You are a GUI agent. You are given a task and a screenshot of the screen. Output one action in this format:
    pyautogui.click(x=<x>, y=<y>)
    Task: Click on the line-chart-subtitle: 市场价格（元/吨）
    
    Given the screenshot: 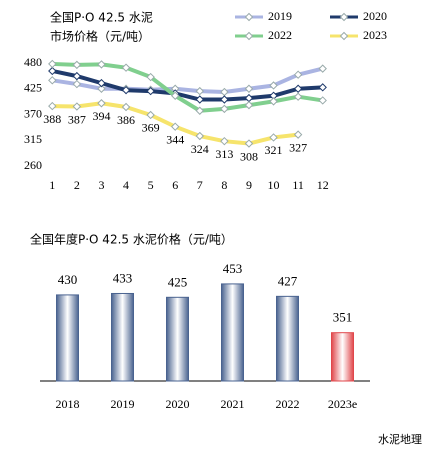 What is the action you would take?
    pyautogui.click(x=100, y=36)
    